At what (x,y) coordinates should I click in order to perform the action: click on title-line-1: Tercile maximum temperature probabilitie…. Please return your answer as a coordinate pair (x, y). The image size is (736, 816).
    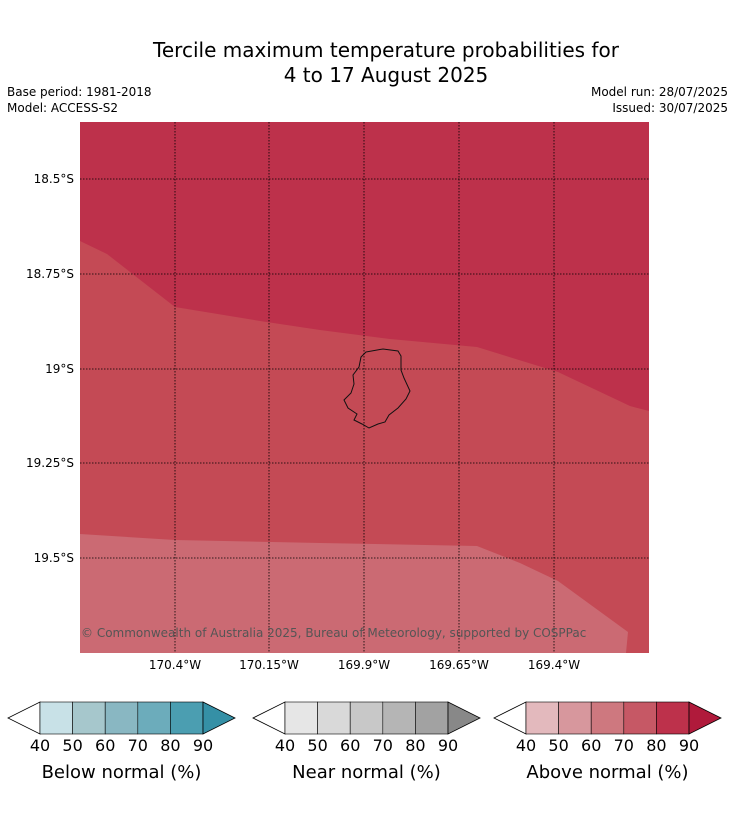
    Looking at the image, I should click on (386, 50).